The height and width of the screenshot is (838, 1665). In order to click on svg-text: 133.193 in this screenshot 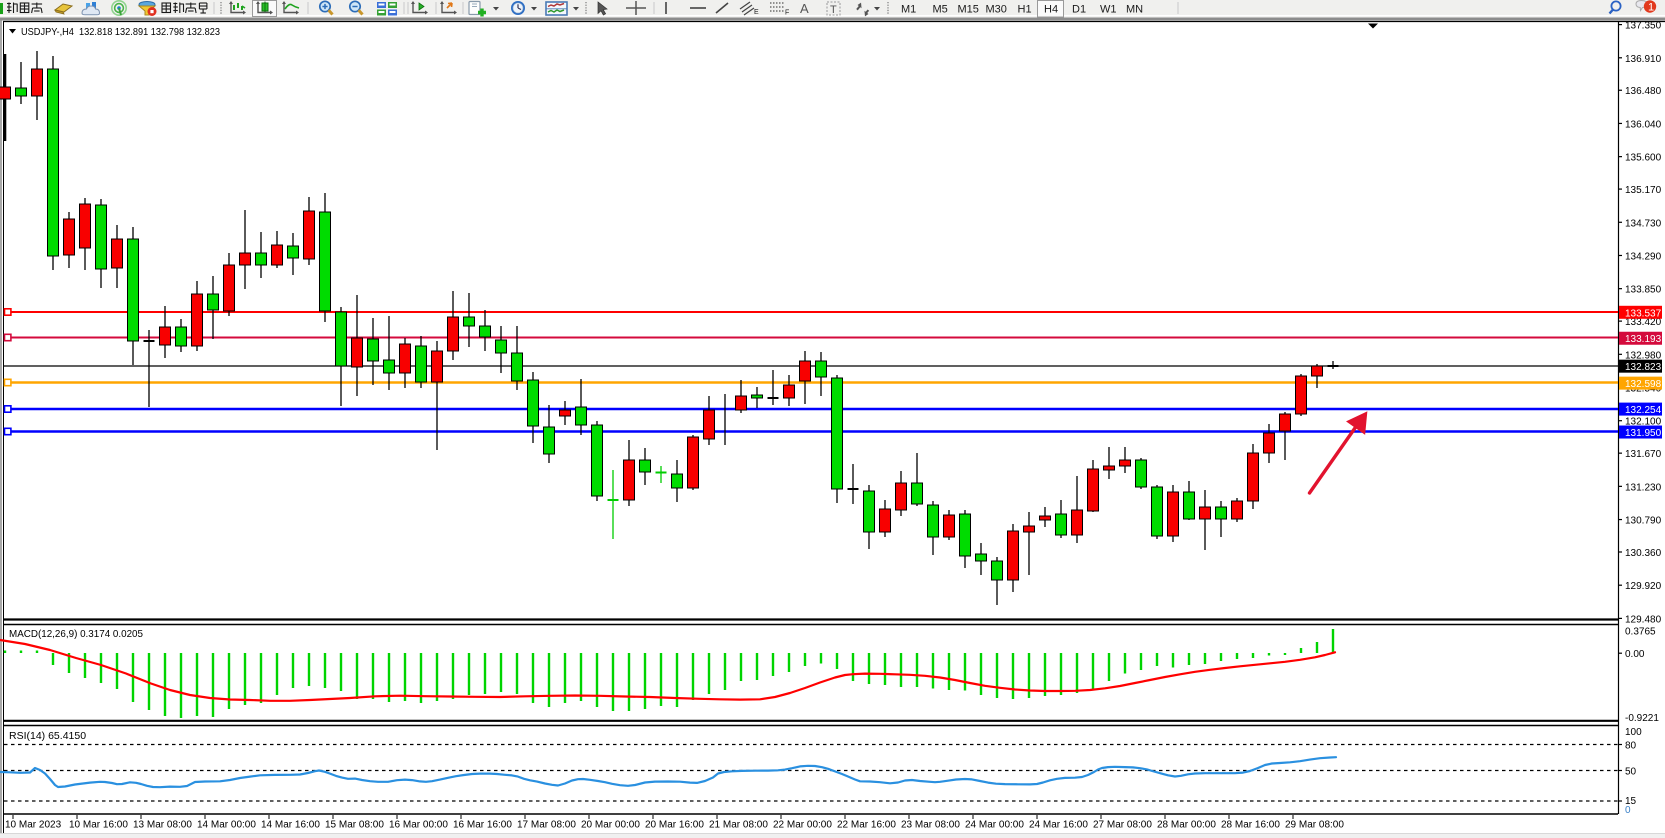, I will do `click(1643, 339)`.